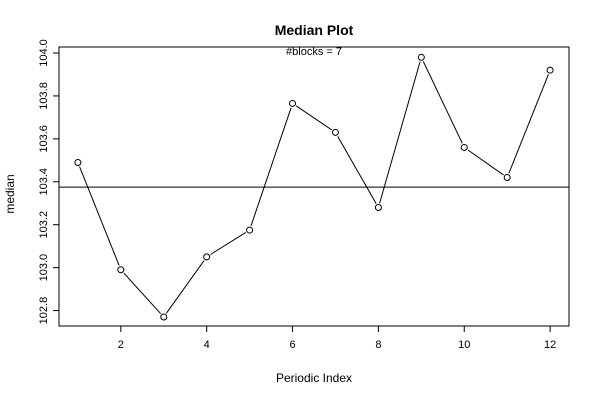 Image resolution: width=599 pixels, height=400 pixels. What do you see at coordinates (378, 345) in the screenshot?
I see `x-tick-label: 8` at bounding box center [378, 345].